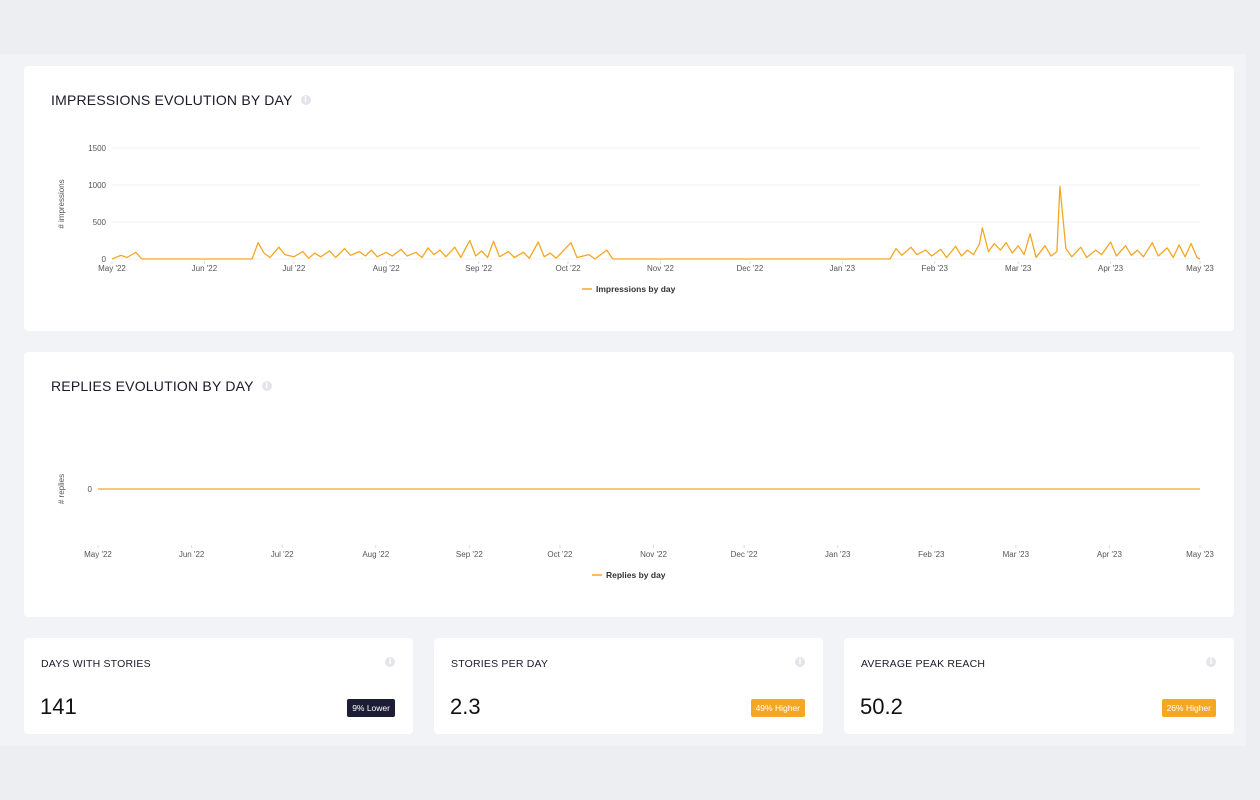 Image resolution: width=1260 pixels, height=800 pixels. Describe the element at coordinates (61, 203) in the screenshot. I see `y-axis-label: # impressions` at that location.